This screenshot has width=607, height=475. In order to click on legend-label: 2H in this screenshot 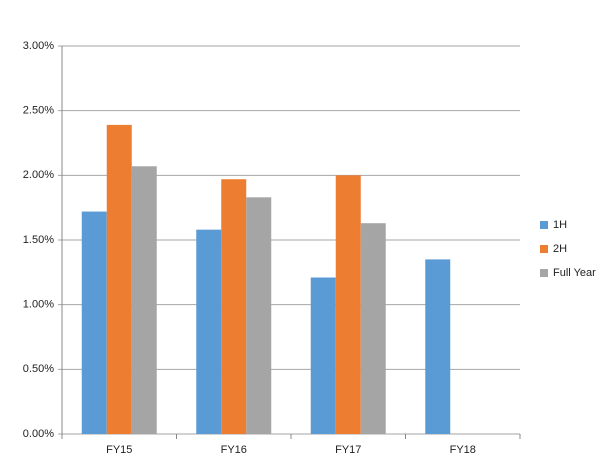, I will do `click(560, 249)`.